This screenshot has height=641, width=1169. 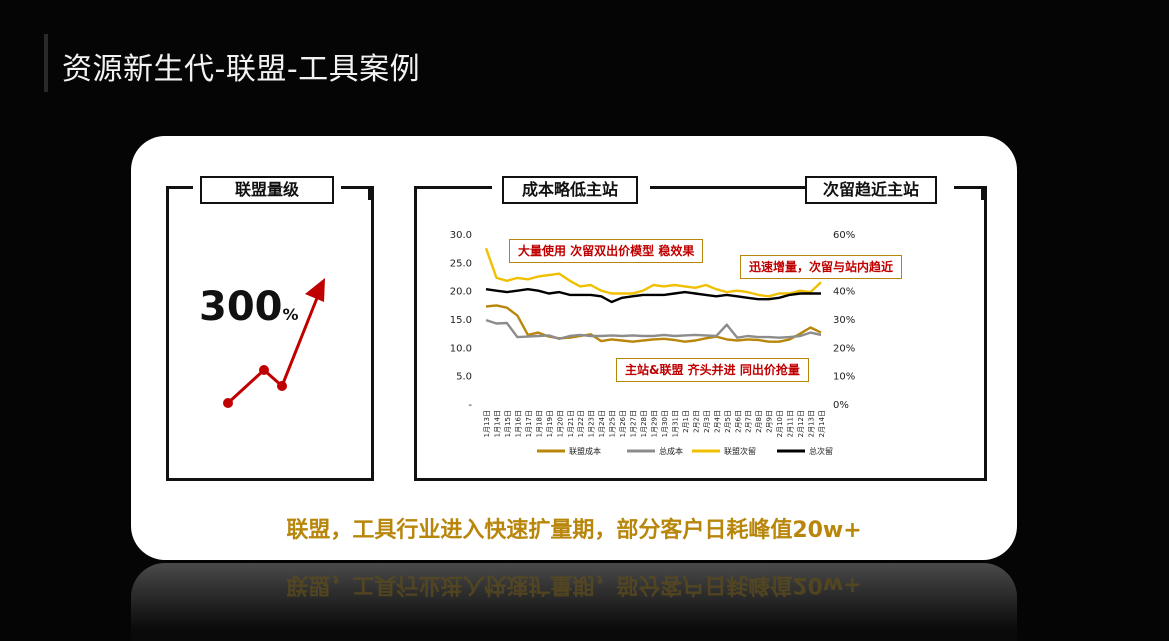 What do you see at coordinates (634, 423) in the screenshot?
I see `x-tick-label: 1月27日` at bounding box center [634, 423].